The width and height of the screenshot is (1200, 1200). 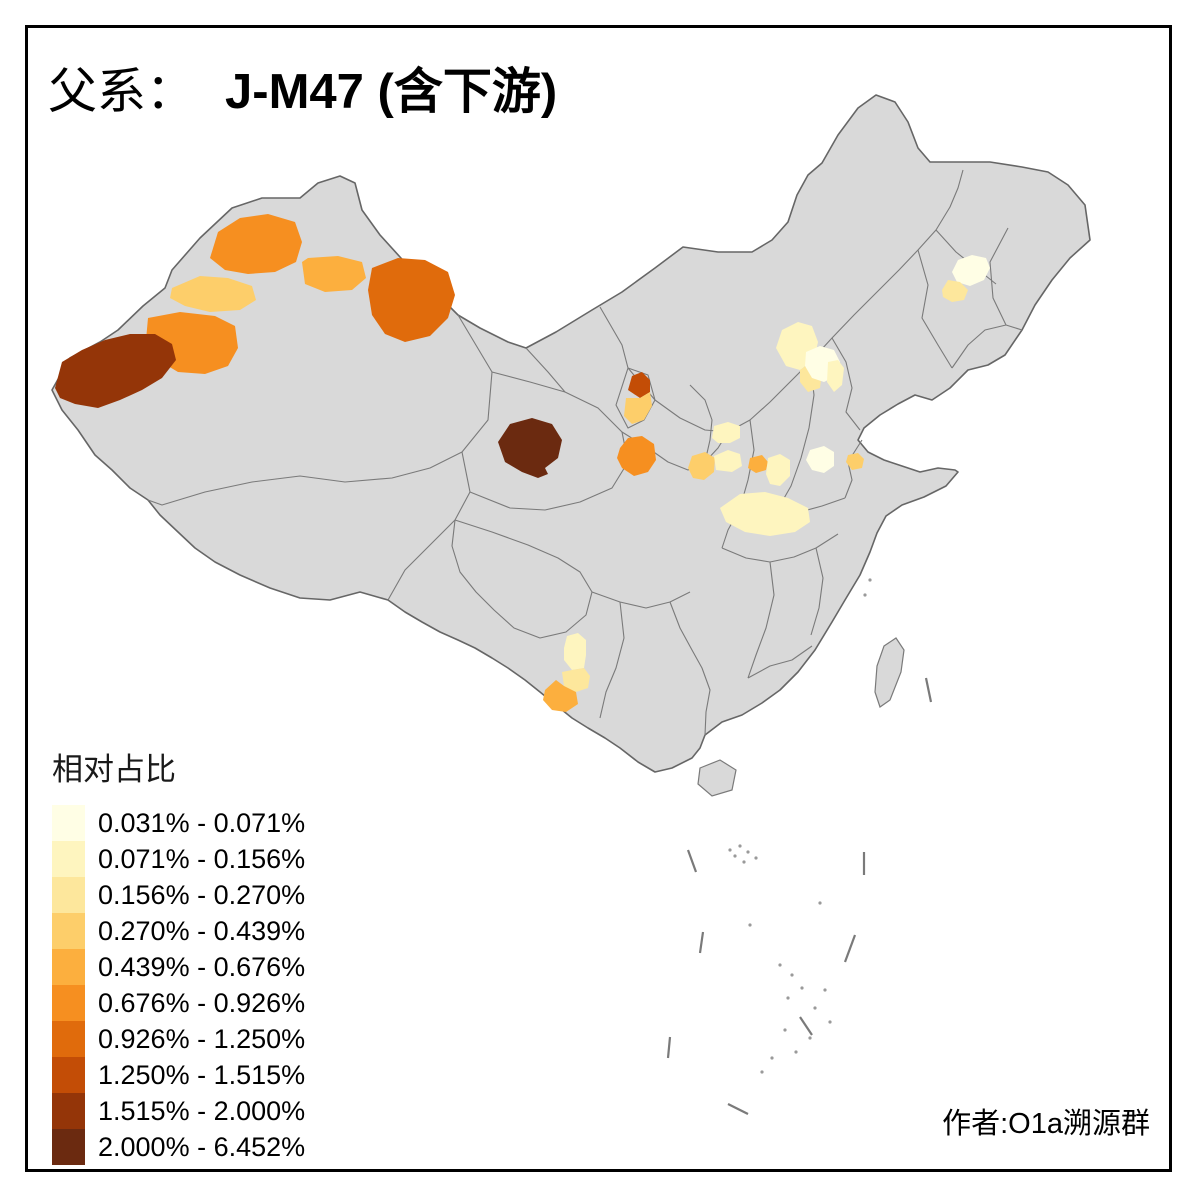 I want to click on legend-item: 0.156% - 0.270%, so click(x=178, y=895).